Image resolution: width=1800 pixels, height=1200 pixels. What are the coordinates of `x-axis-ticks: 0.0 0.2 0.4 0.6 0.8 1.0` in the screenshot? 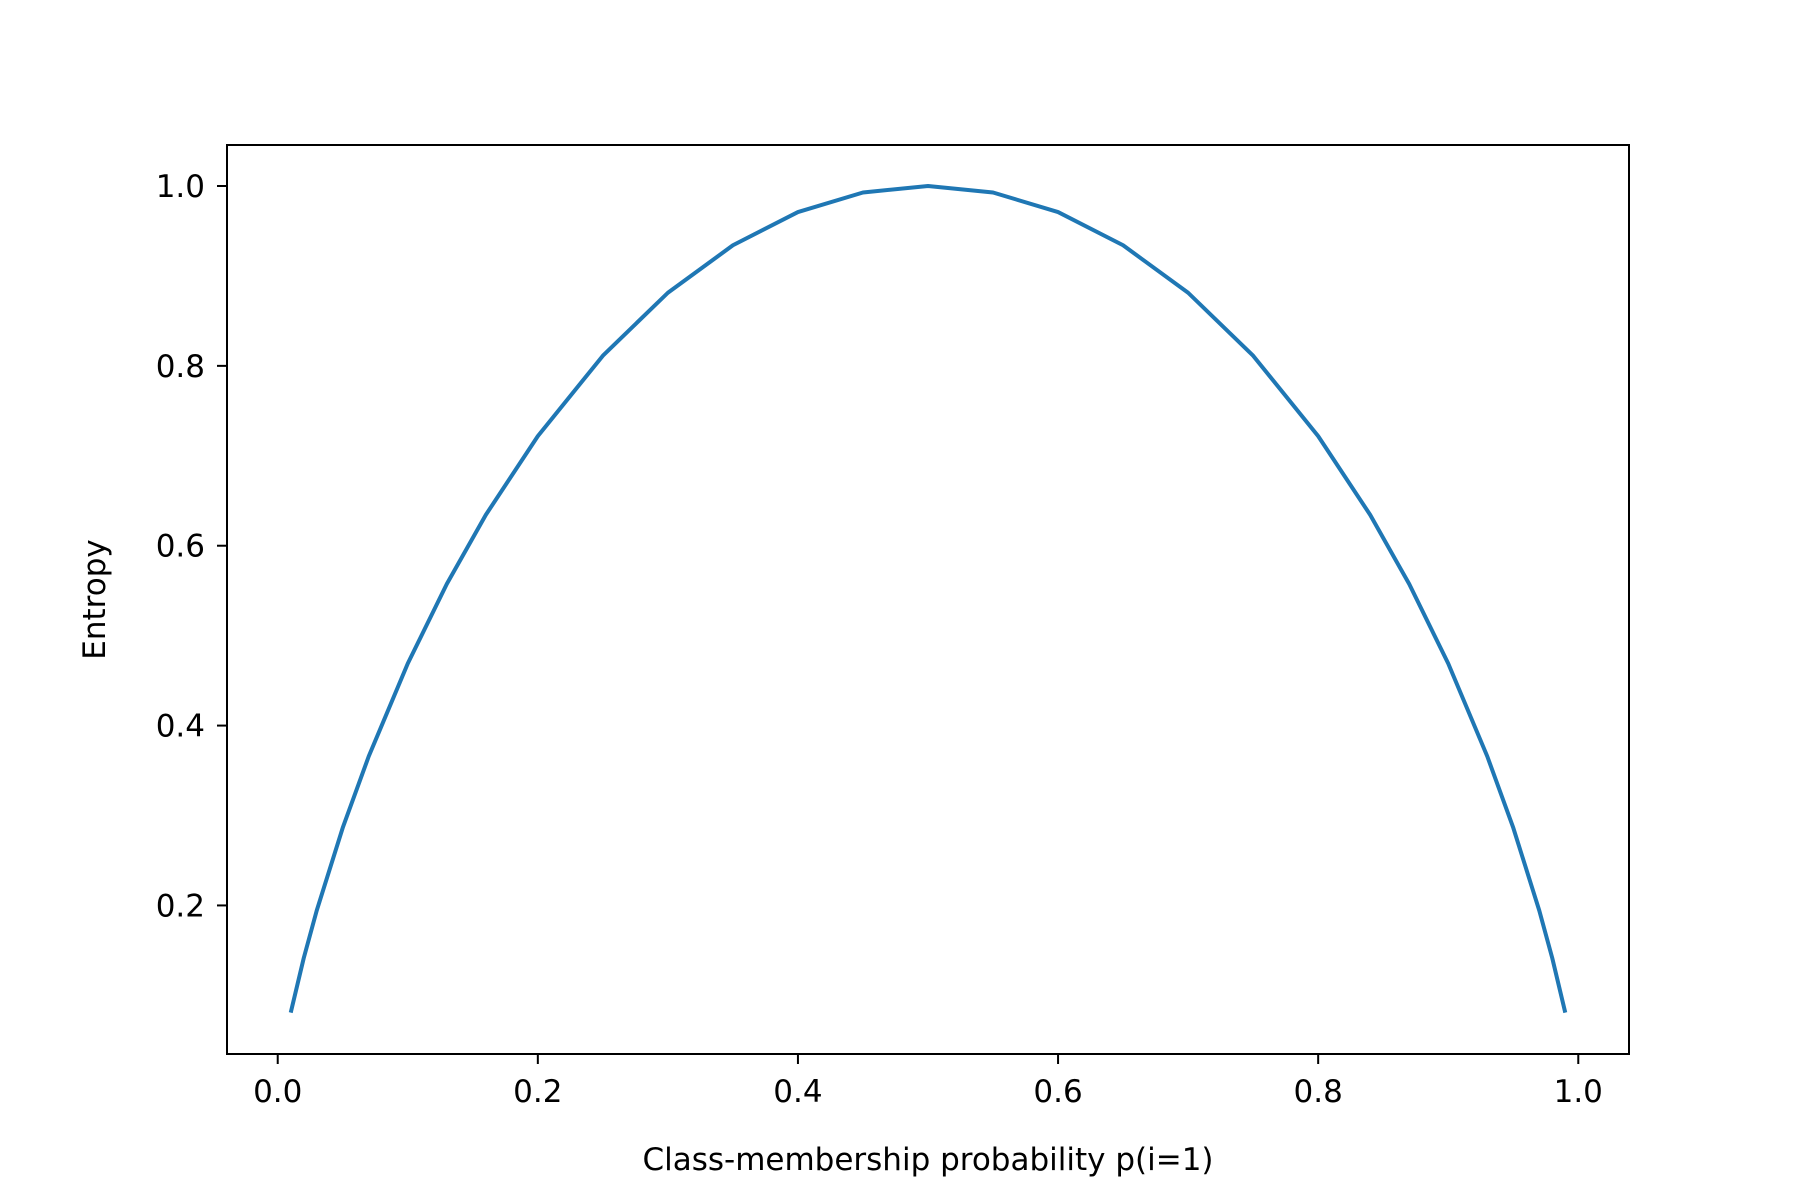 It's located at (928, 1082).